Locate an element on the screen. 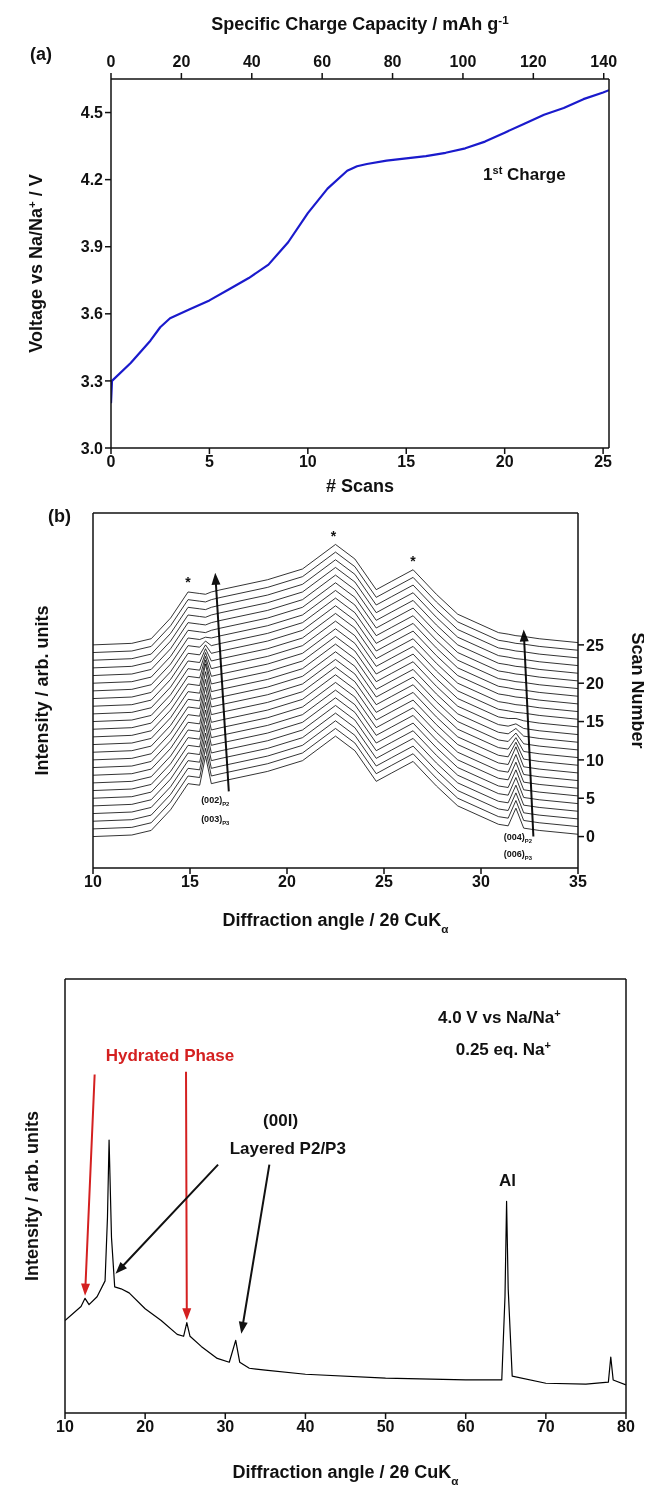 Image resolution: width=647 pixels, height=1501 pixels. x2-tick-label: 100 is located at coordinates (463, 61).